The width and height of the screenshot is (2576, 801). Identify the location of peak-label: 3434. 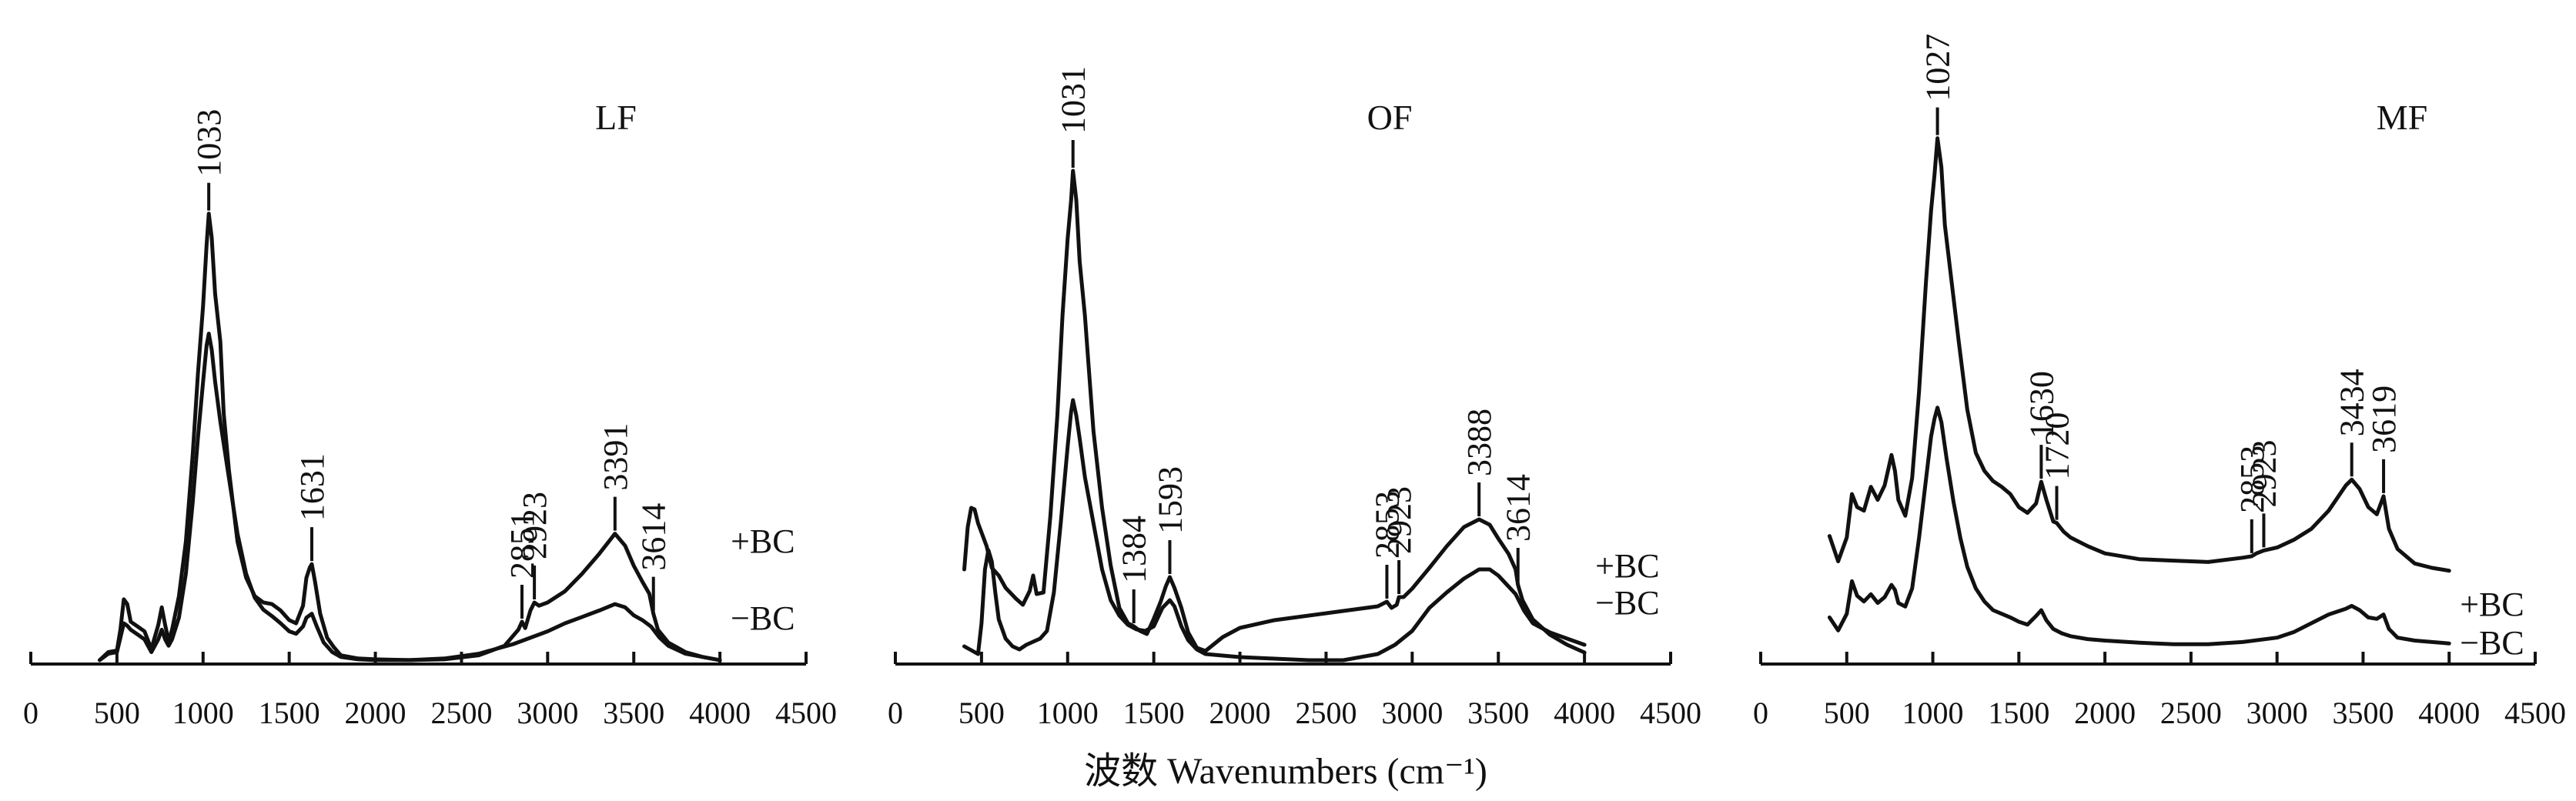
(2352, 403).